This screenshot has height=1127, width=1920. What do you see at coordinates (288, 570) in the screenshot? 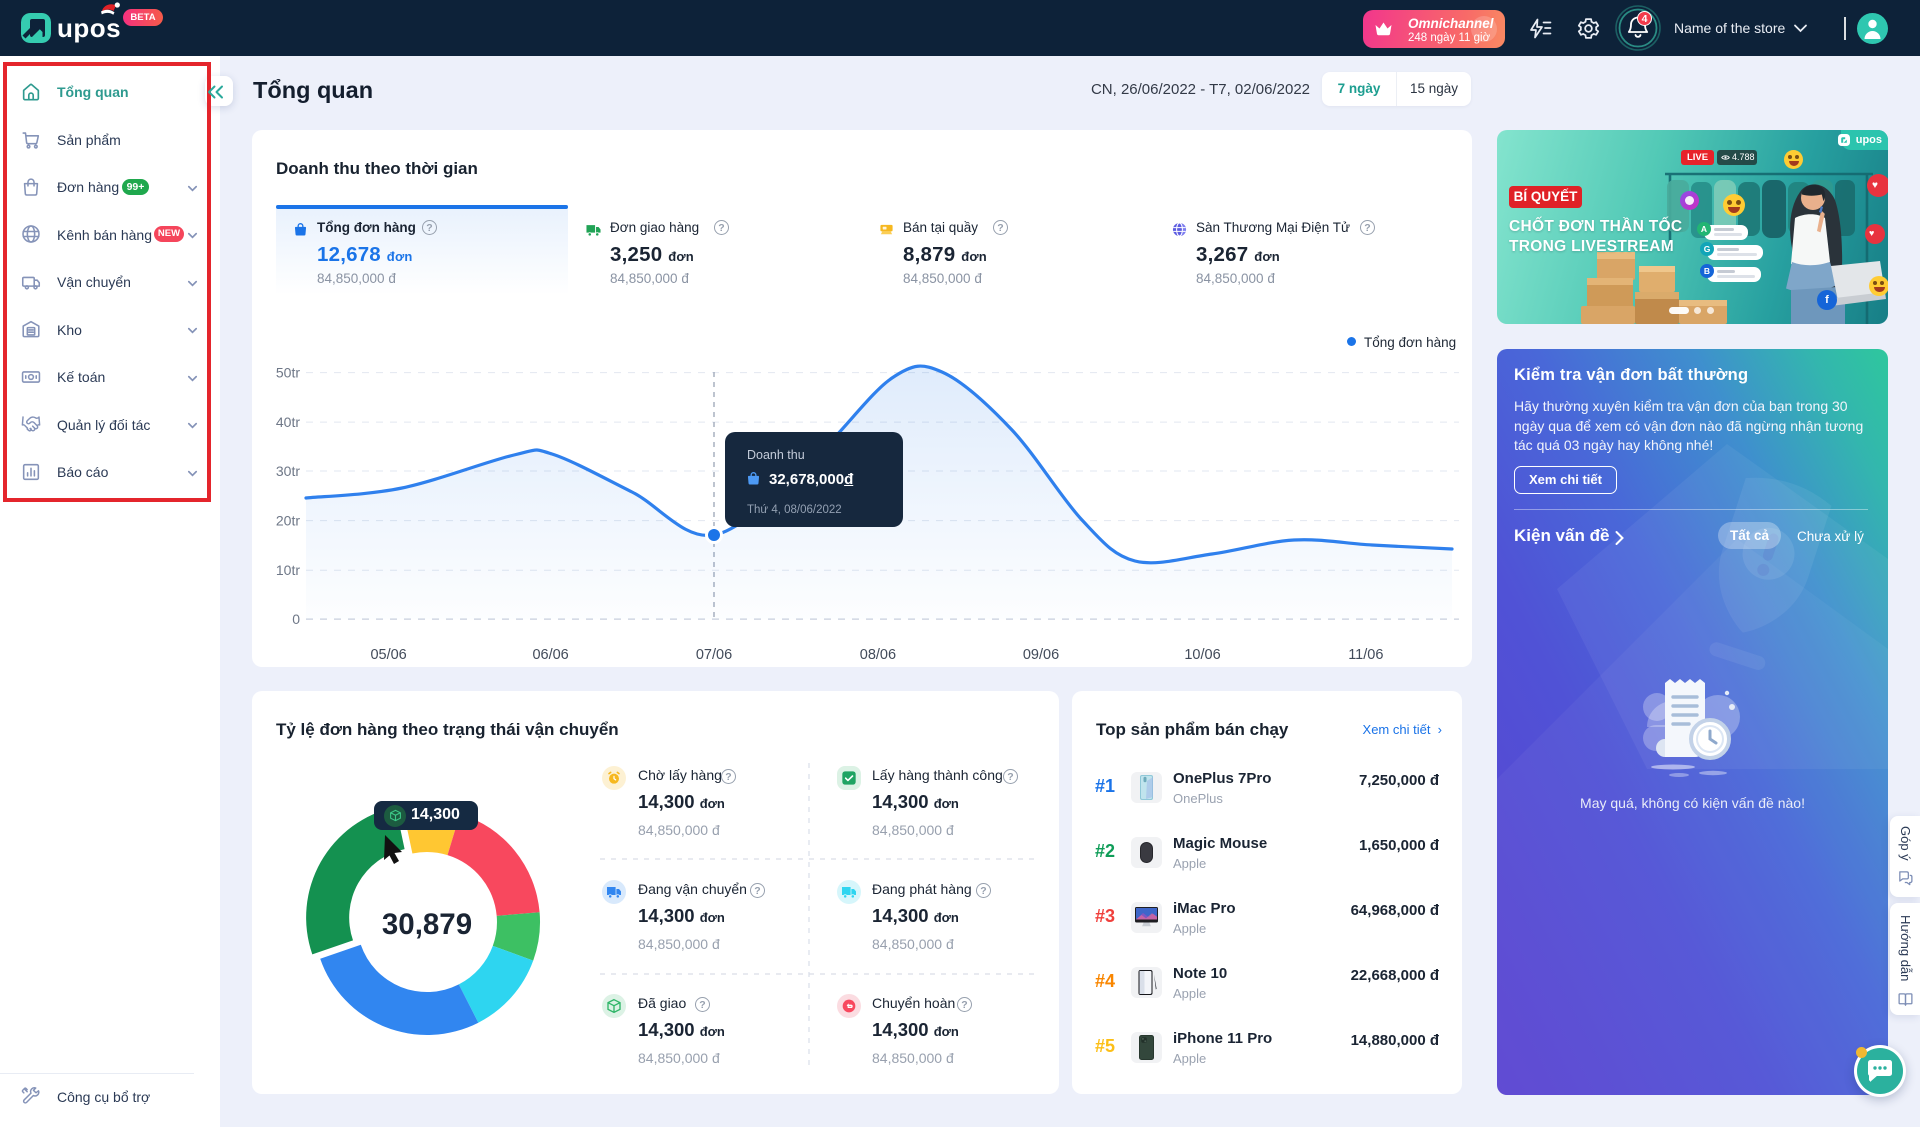
I see `svg-text: 10tr` at bounding box center [288, 570].